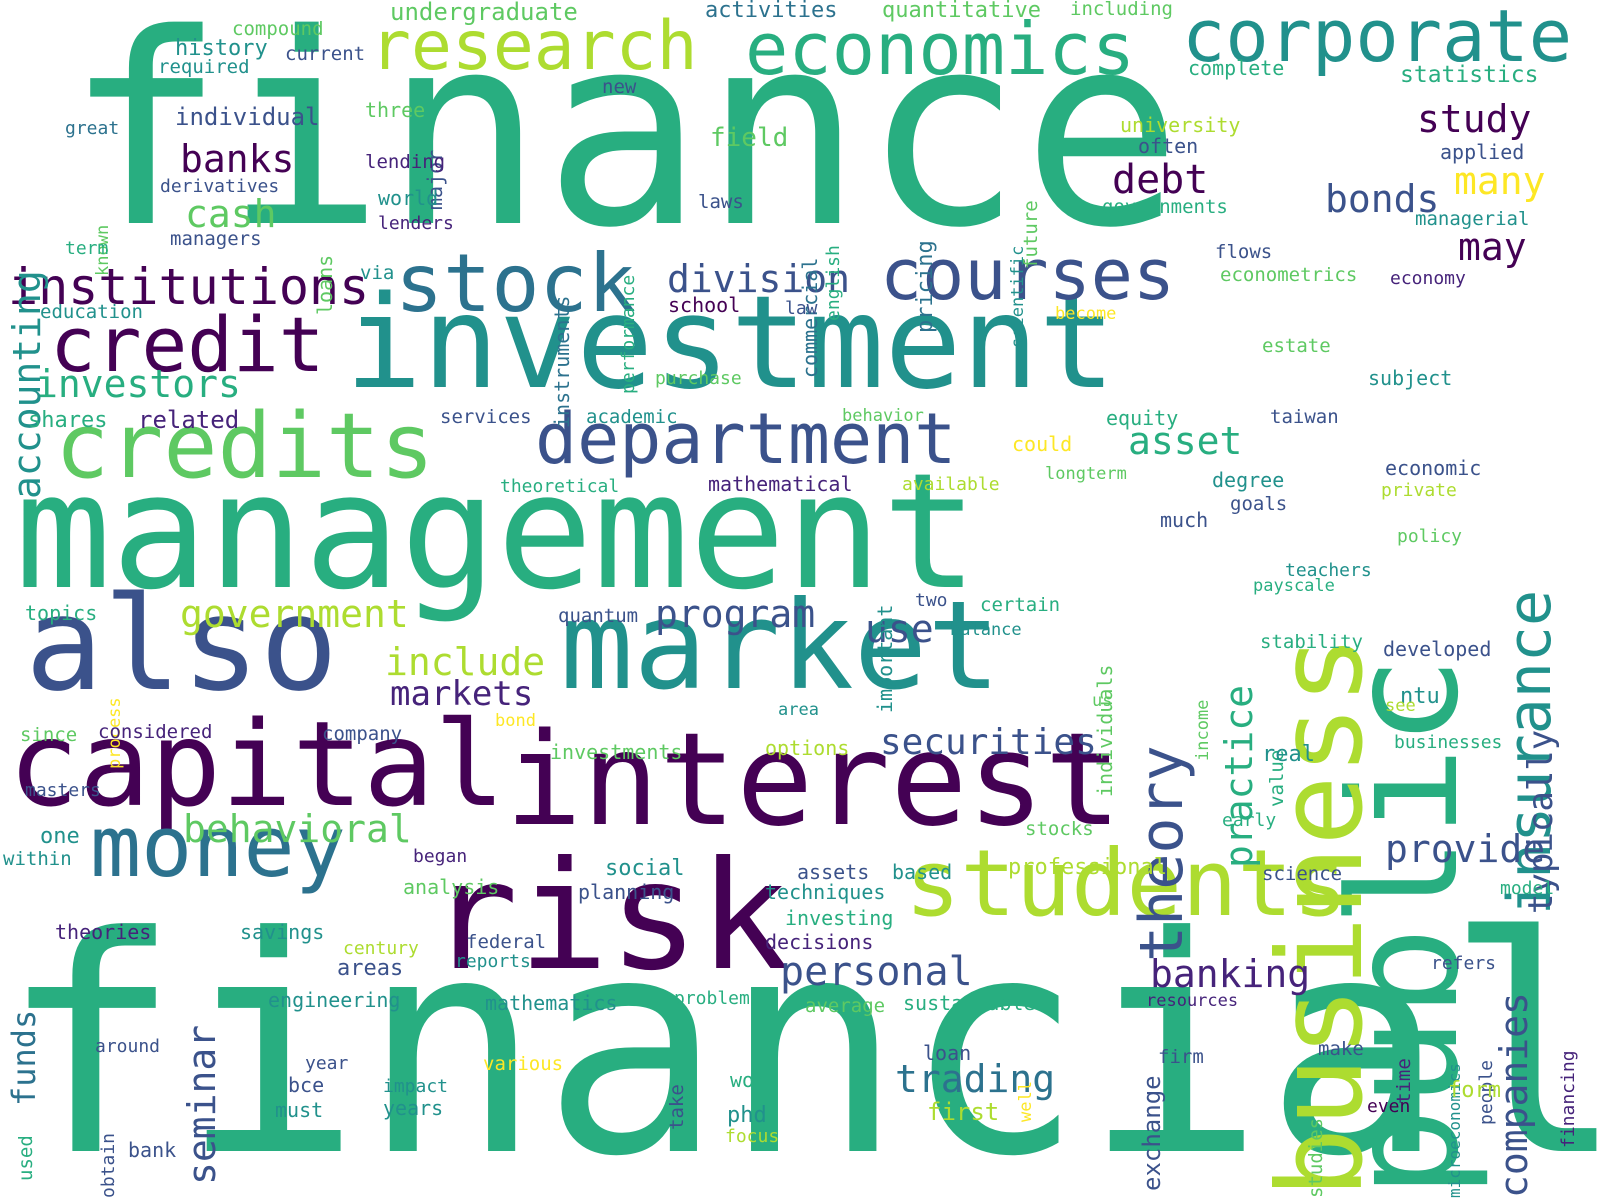 This screenshot has width=1600, height=1200. Describe the element at coordinates (1568, 1099) in the screenshot. I see `word-financing: financing` at that location.